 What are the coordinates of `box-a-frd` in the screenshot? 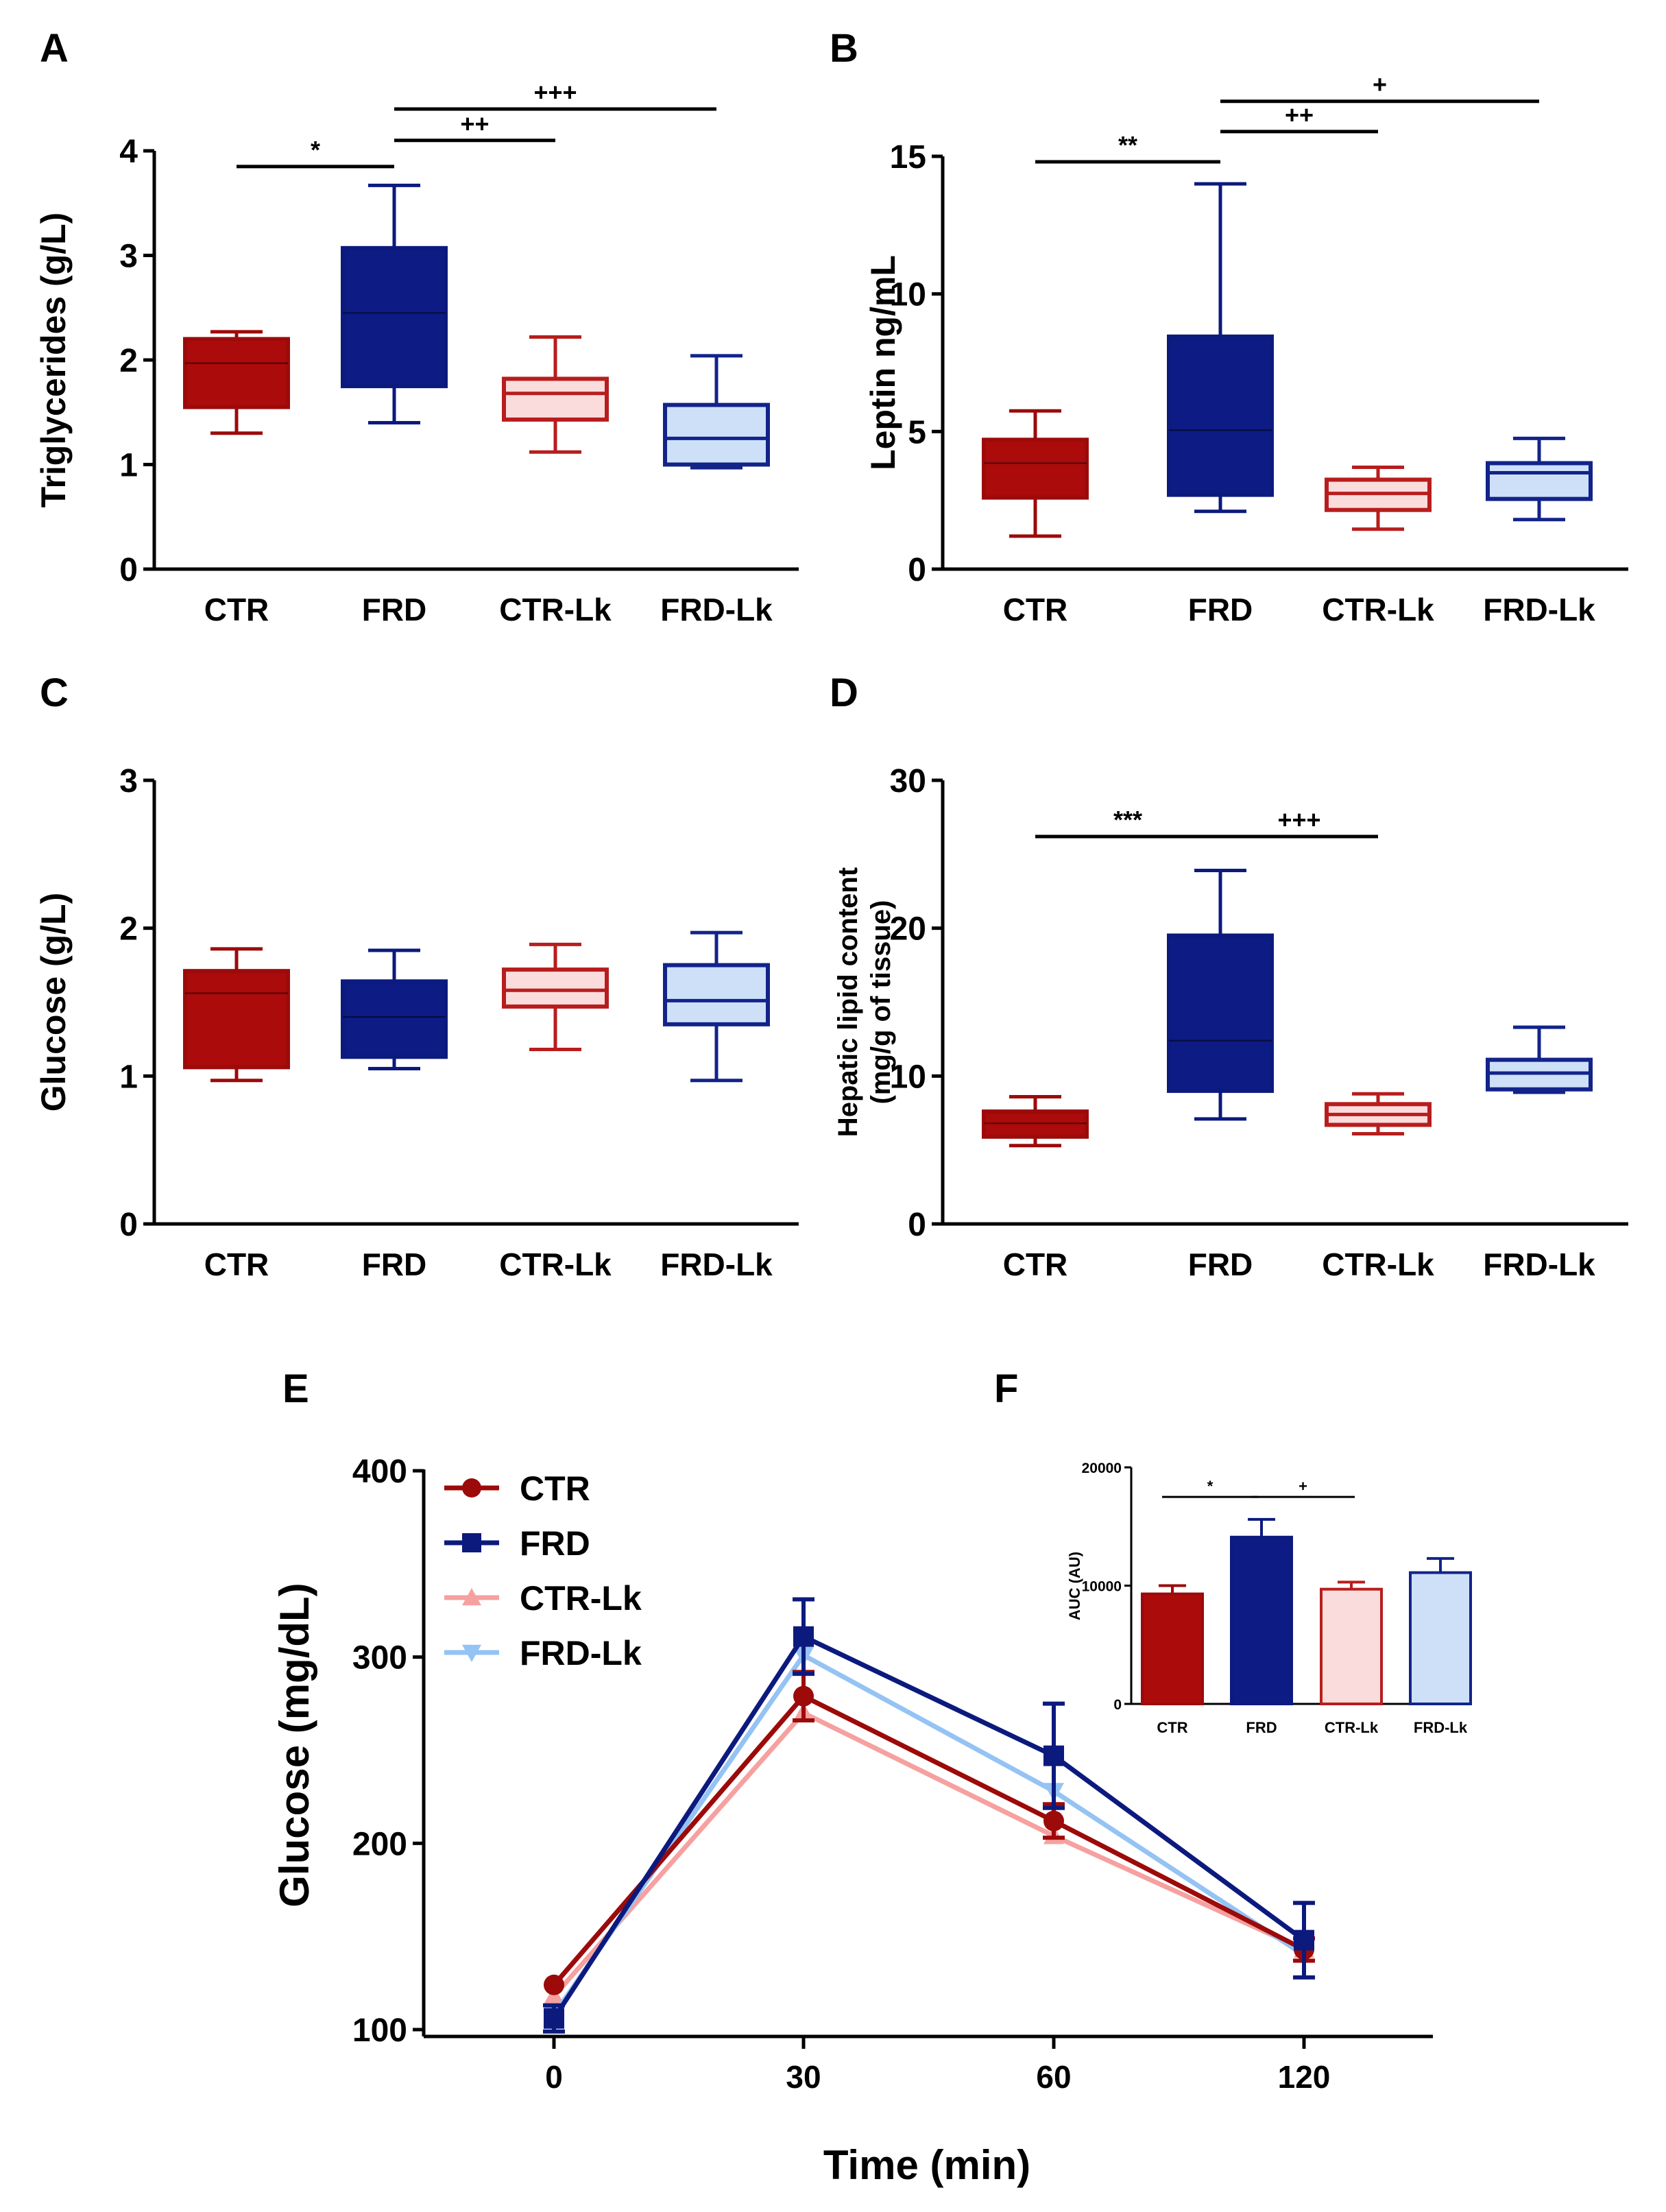 It's located at (394, 303).